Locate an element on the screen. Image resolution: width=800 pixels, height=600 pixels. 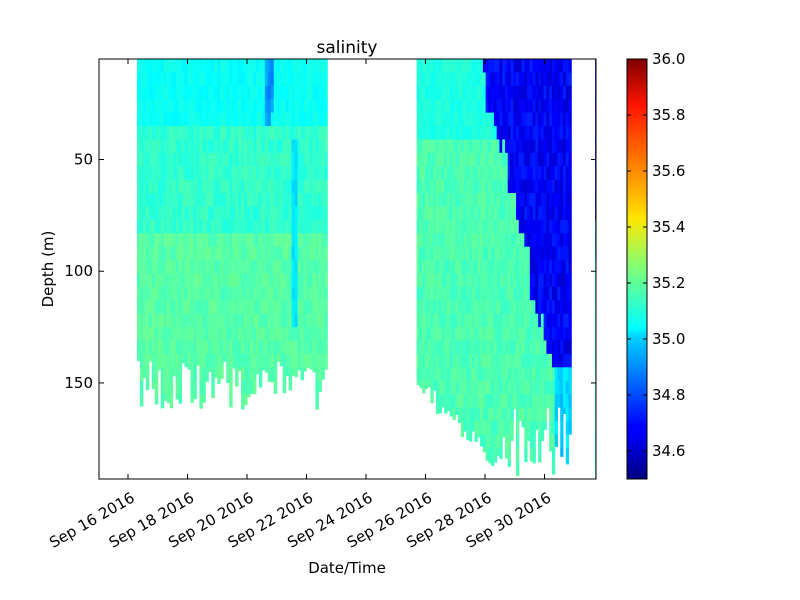
colorbar-tick-label: 35.6 is located at coordinates (668, 171).